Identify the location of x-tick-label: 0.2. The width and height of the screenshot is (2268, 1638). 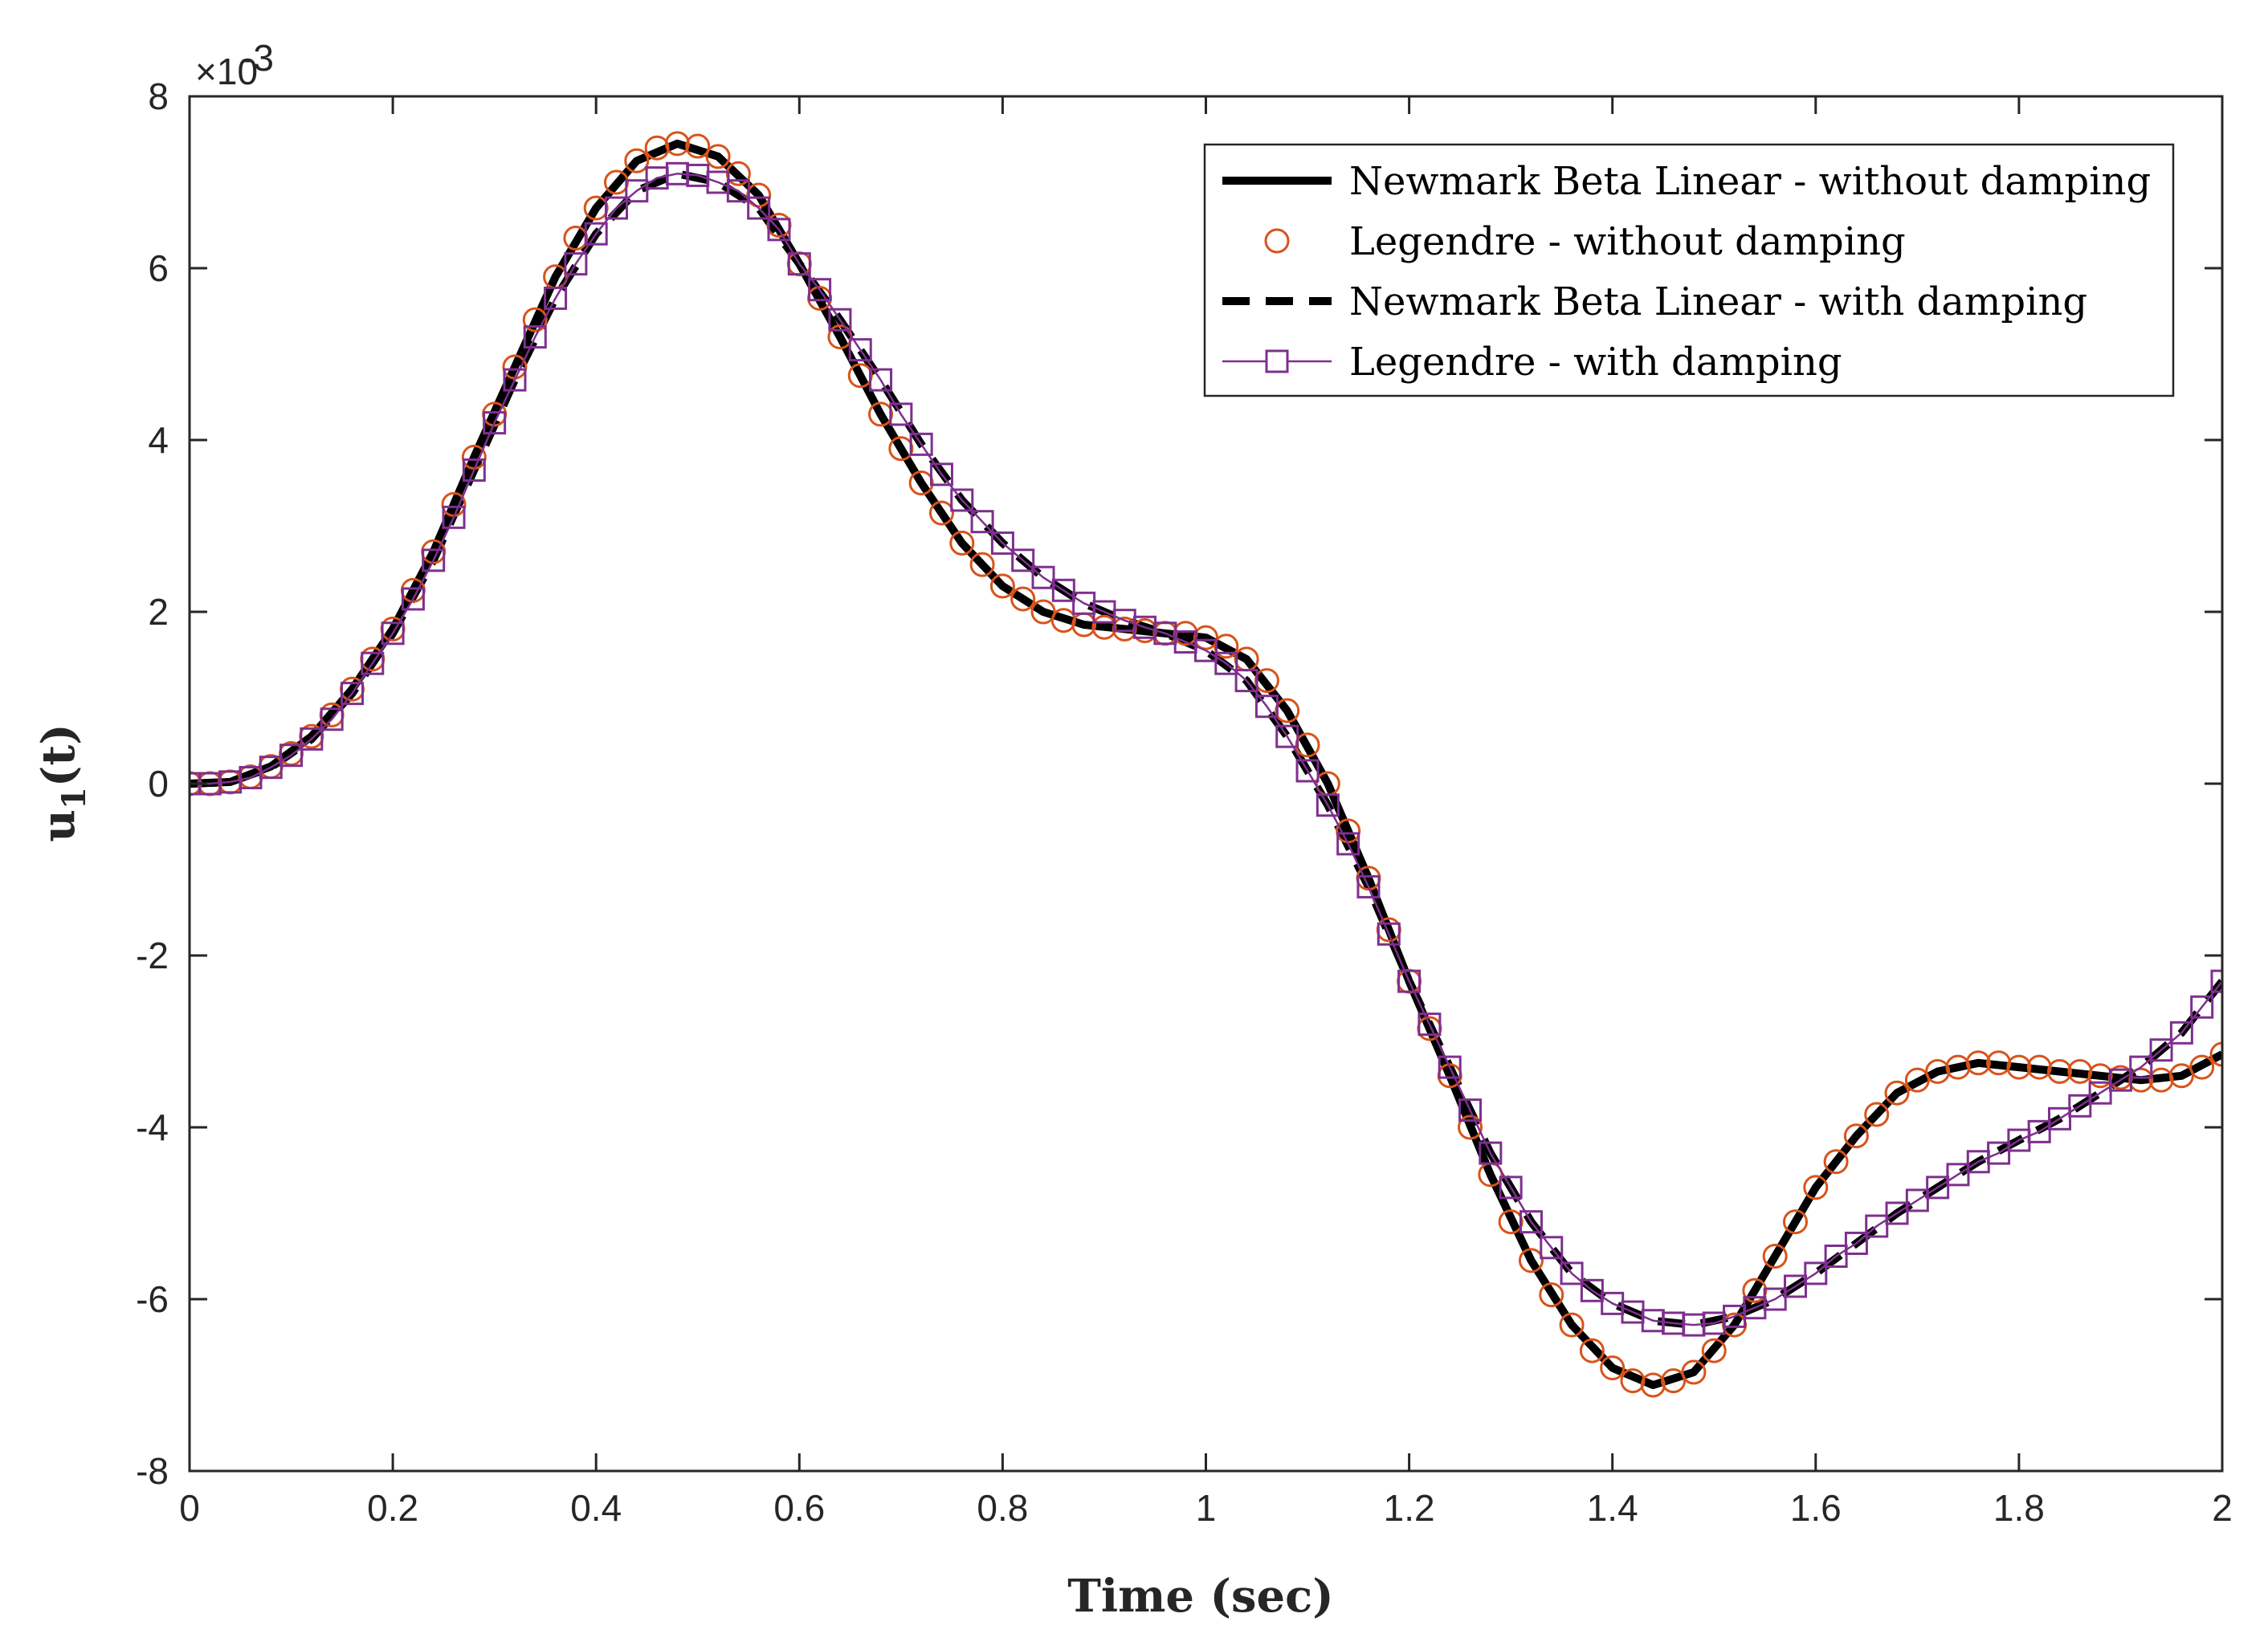
(393, 1508).